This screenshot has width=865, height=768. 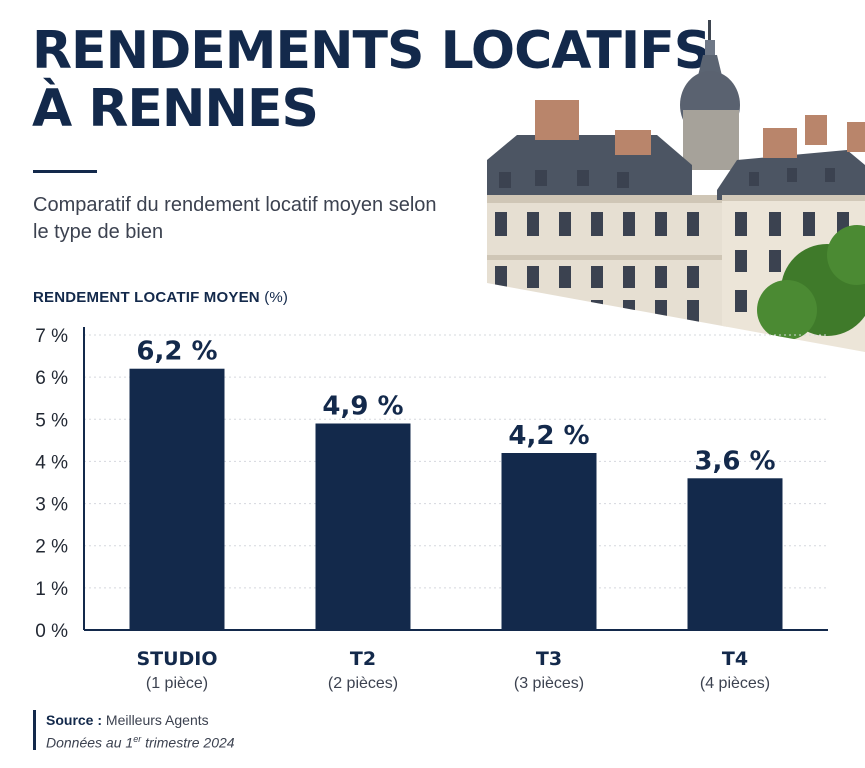 I want to click on date-suffix: trimestre 2024, so click(x=188, y=742).